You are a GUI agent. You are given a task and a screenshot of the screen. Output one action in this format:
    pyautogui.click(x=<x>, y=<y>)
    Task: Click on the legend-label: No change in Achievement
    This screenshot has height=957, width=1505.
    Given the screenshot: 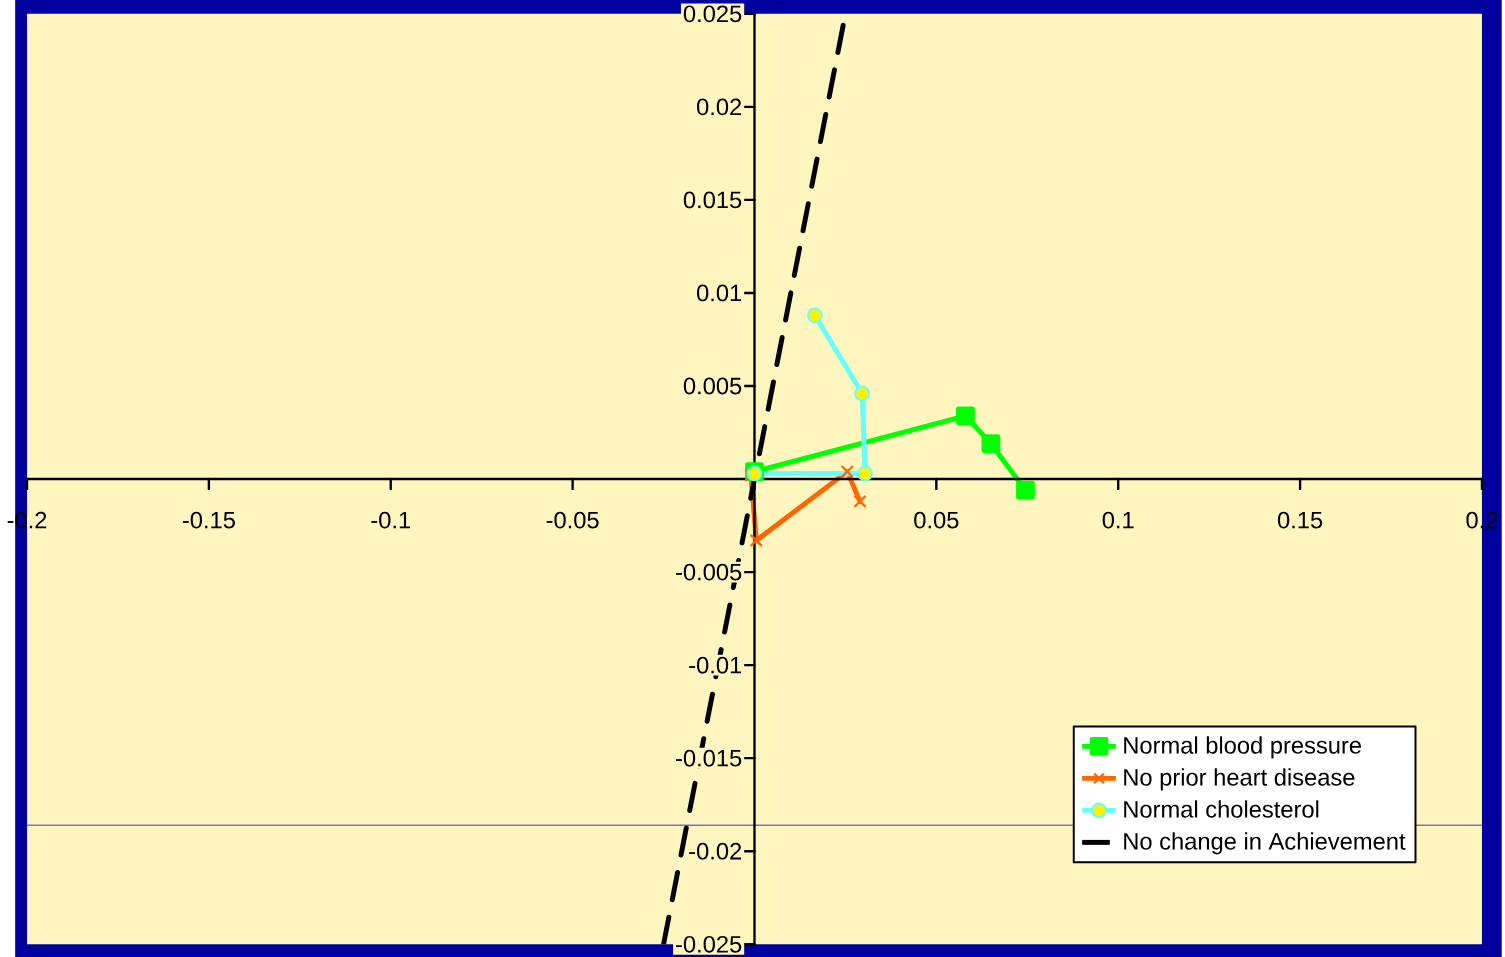 What is the action you would take?
    pyautogui.click(x=1265, y=843)
    